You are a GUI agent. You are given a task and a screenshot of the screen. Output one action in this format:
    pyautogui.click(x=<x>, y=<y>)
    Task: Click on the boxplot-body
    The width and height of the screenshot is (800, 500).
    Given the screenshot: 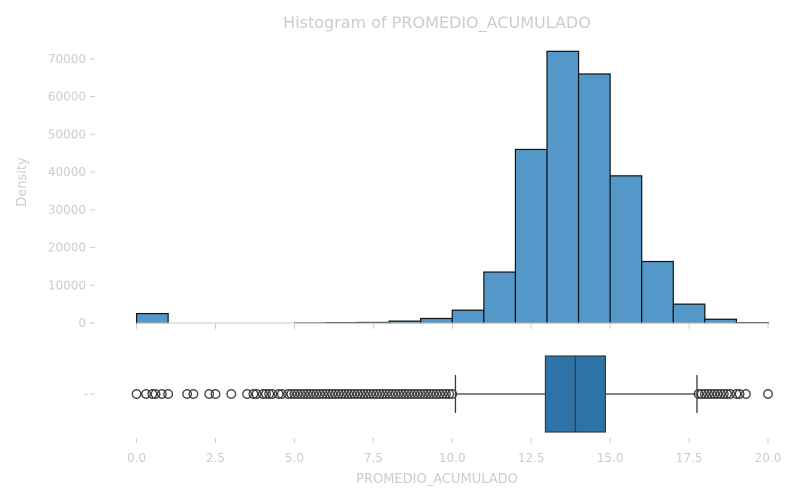 What is the action you would take?
    pyautogui.click(x=576, y=394)
    